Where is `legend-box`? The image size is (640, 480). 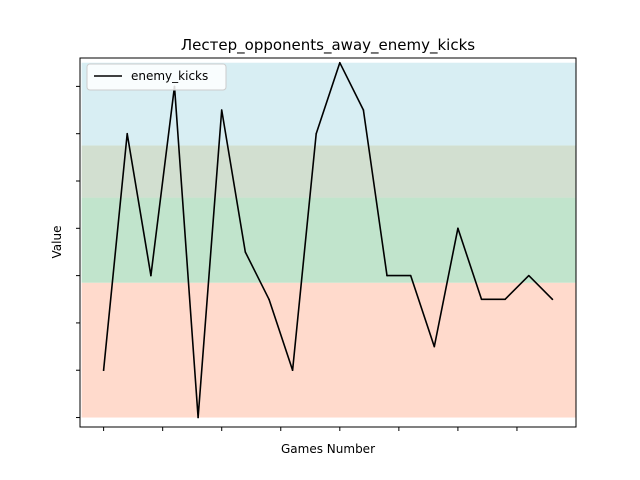 legend-box is located at coordinates (156, 77).